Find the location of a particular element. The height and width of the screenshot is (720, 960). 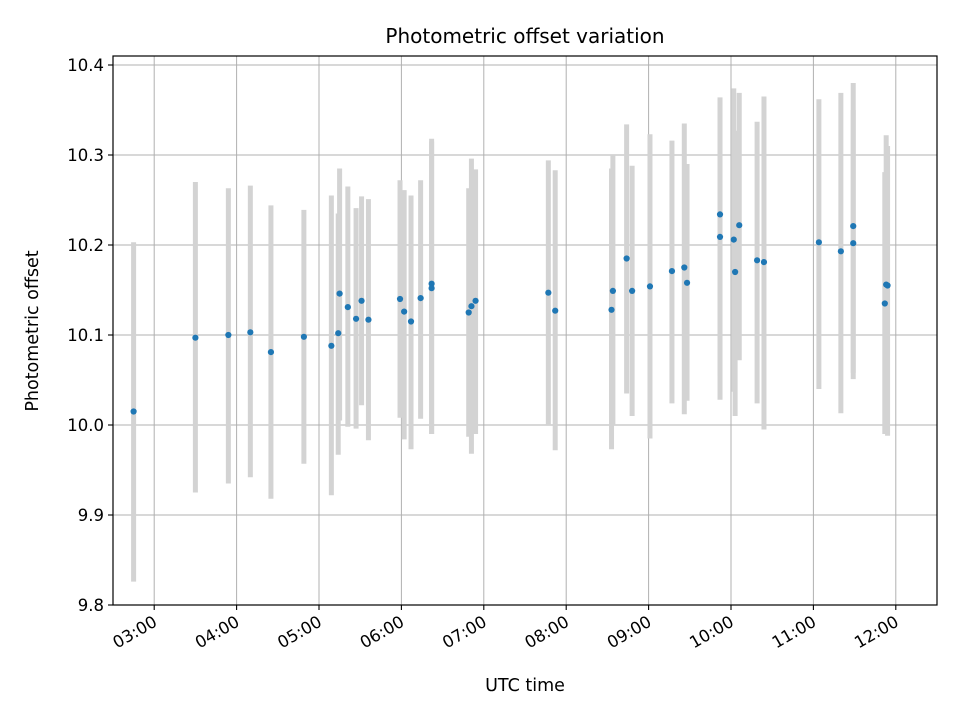

y-tick-label: 10.2 is located at coordinates (85, 245).